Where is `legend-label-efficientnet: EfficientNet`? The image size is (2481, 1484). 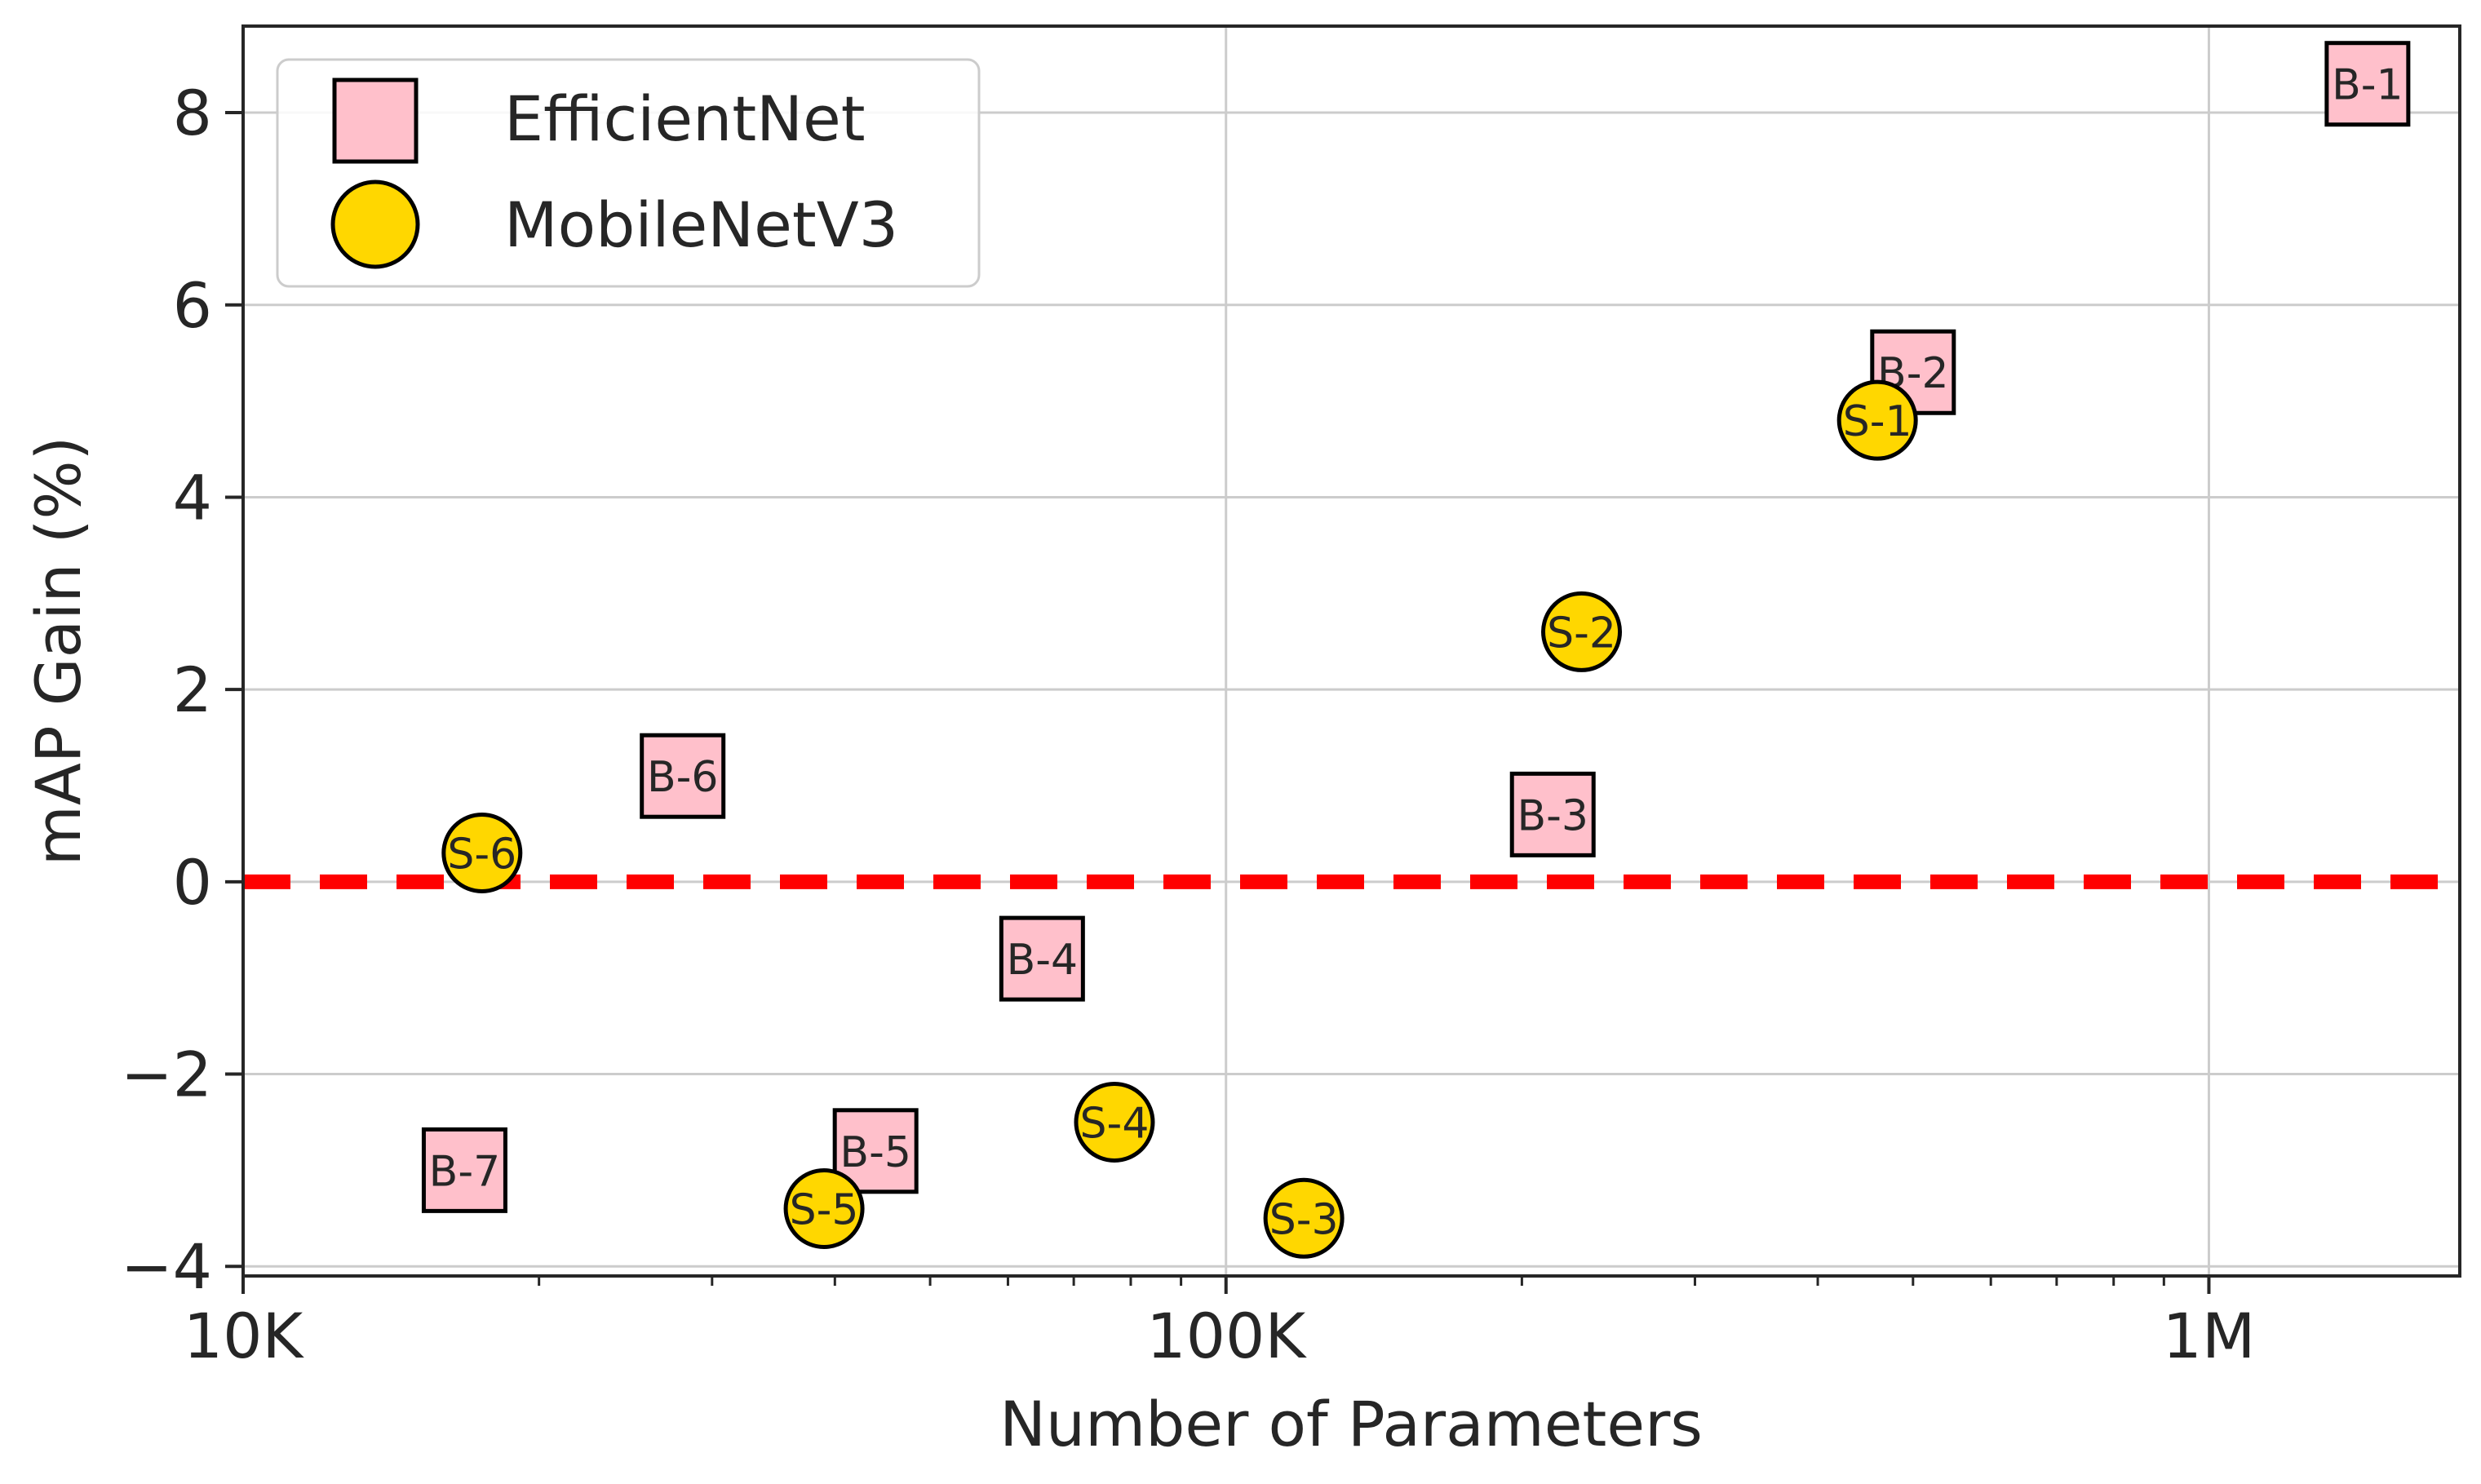
legend-label-efficientnet: EfficientNet is located at coordinates (685, 118).